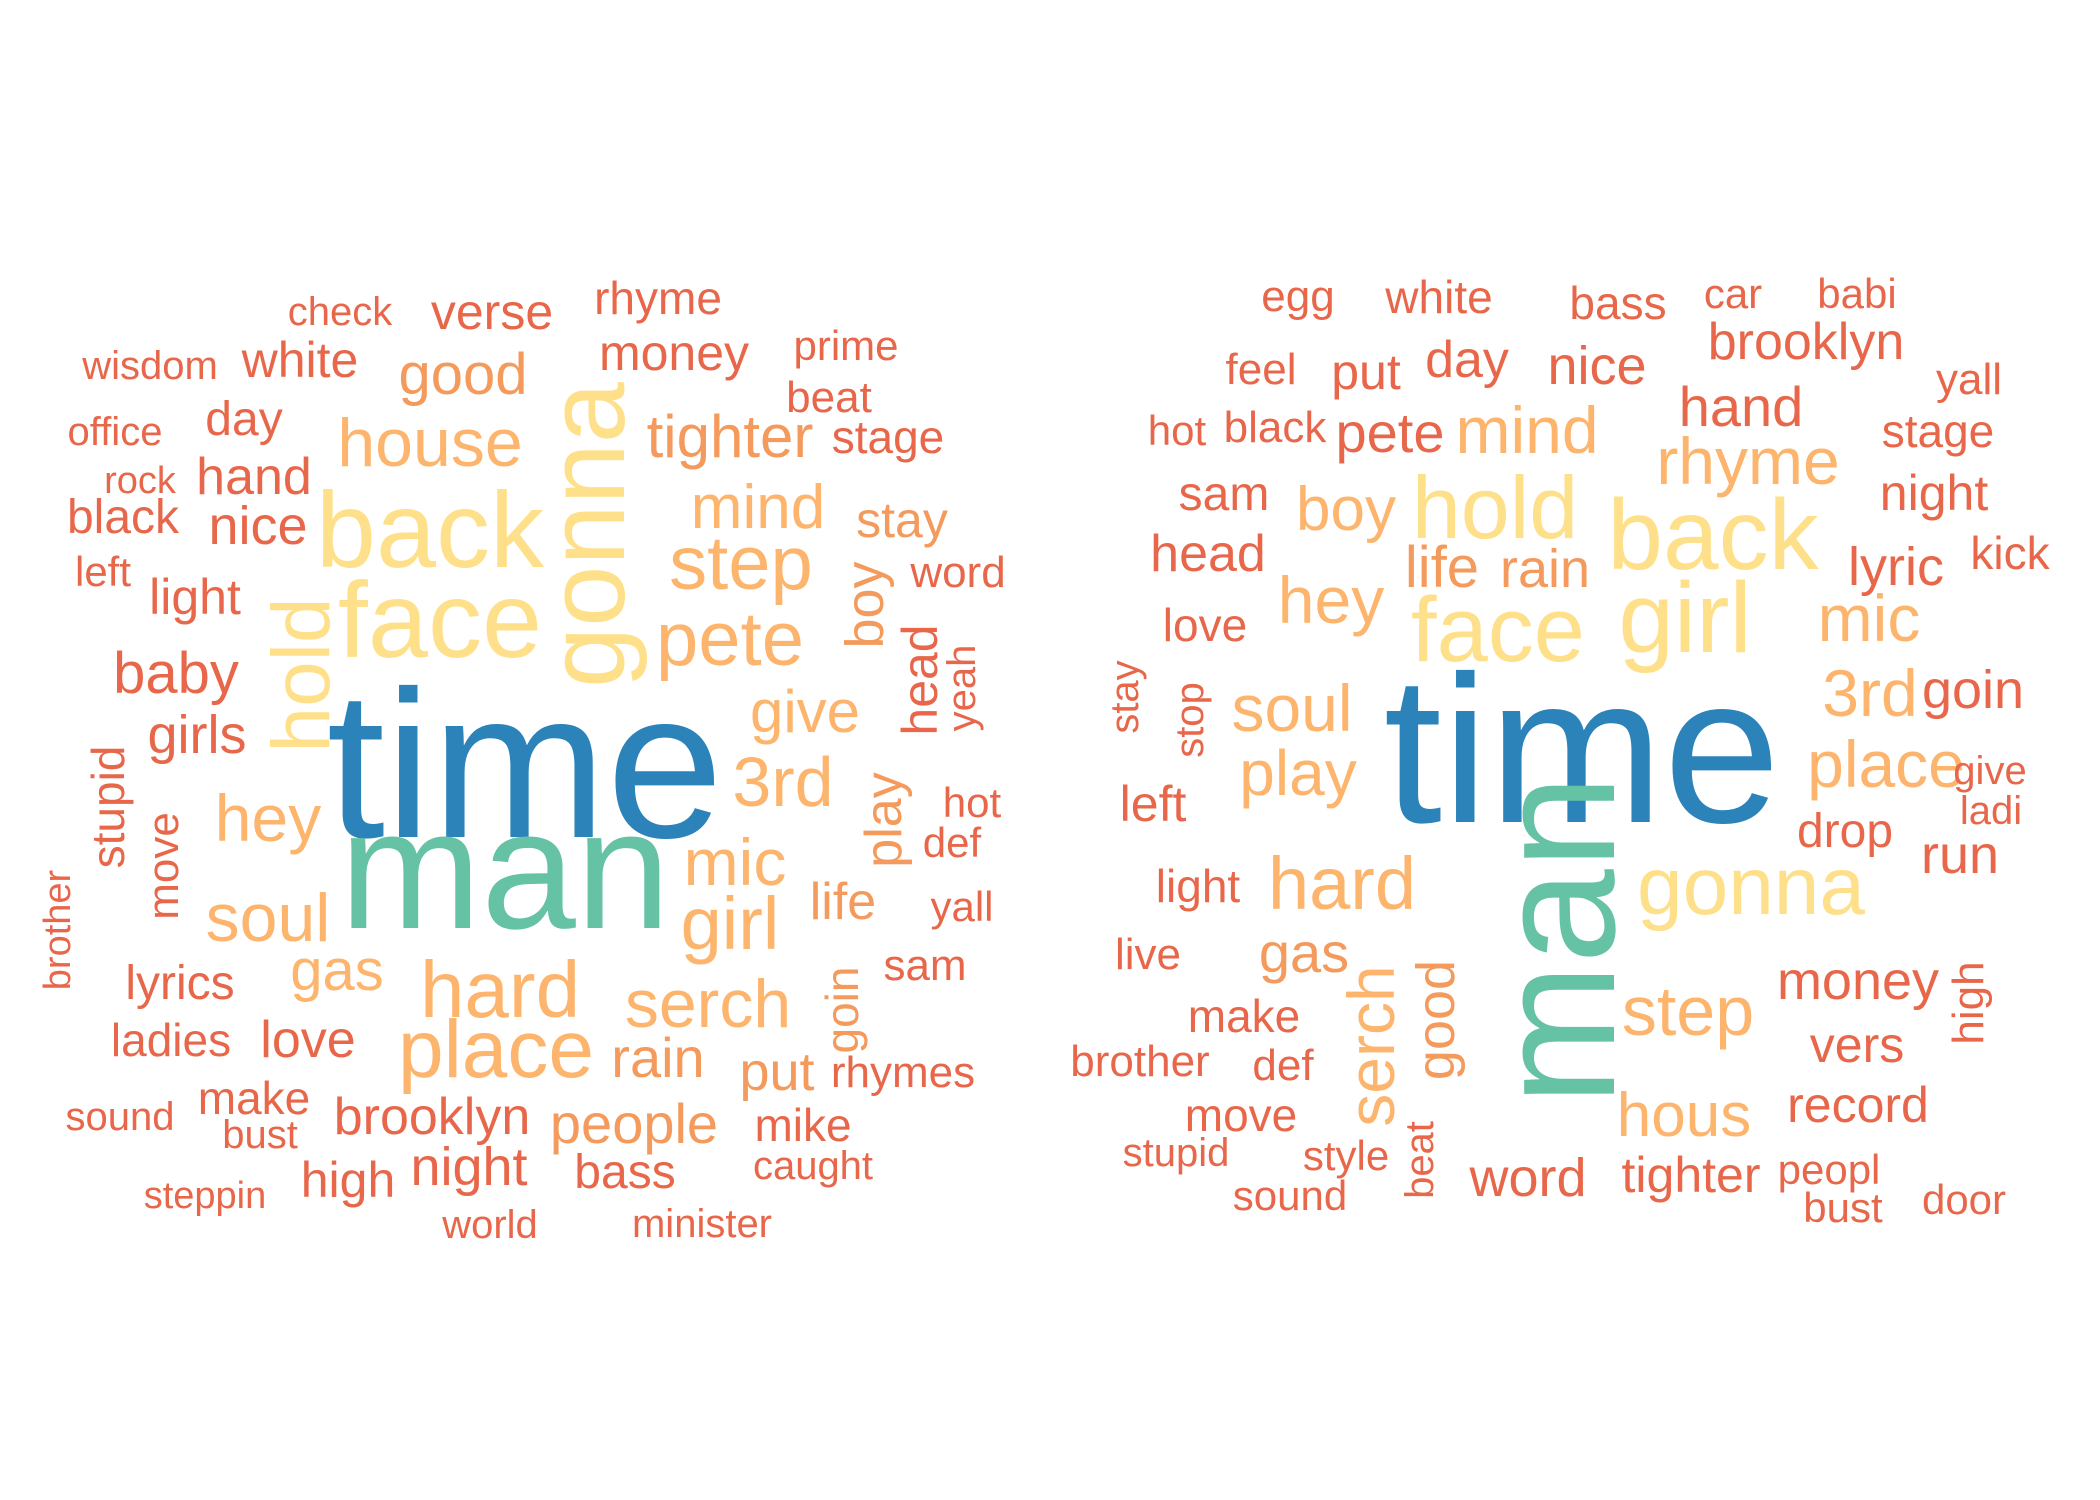 The image size is (2100, 1500). Describe the element at coordinates (1420, 1160) in the screenshot. I see `word-beat: beat` at that location.